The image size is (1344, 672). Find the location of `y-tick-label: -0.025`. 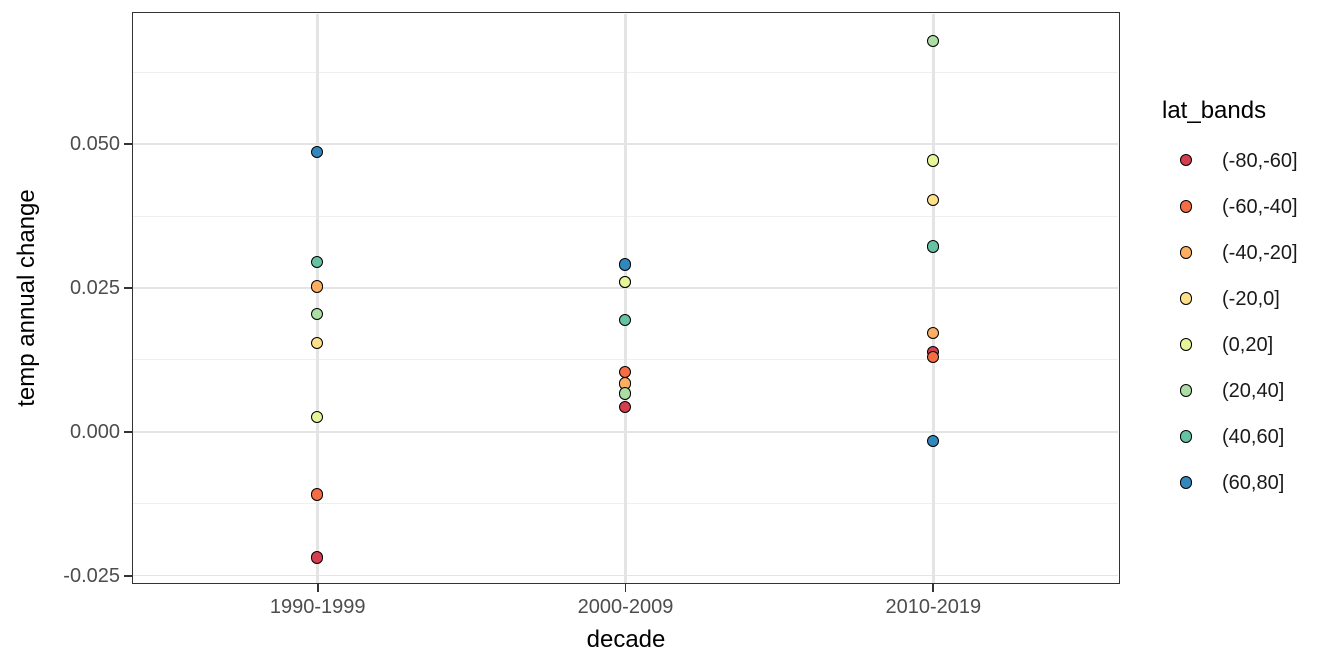

y-tick-label: -0.025 is located at coordinates (91, 575).